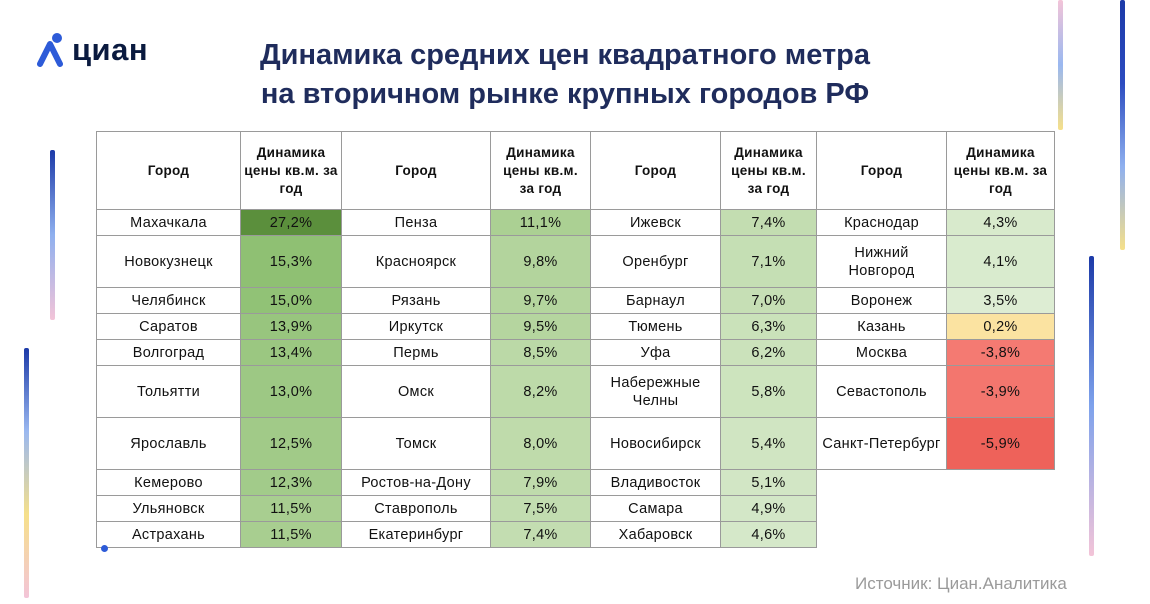 Image resolution: width=1150 pixels, height=604 pixels. I want to click on city-cell: Пенза, so click(416, 222).